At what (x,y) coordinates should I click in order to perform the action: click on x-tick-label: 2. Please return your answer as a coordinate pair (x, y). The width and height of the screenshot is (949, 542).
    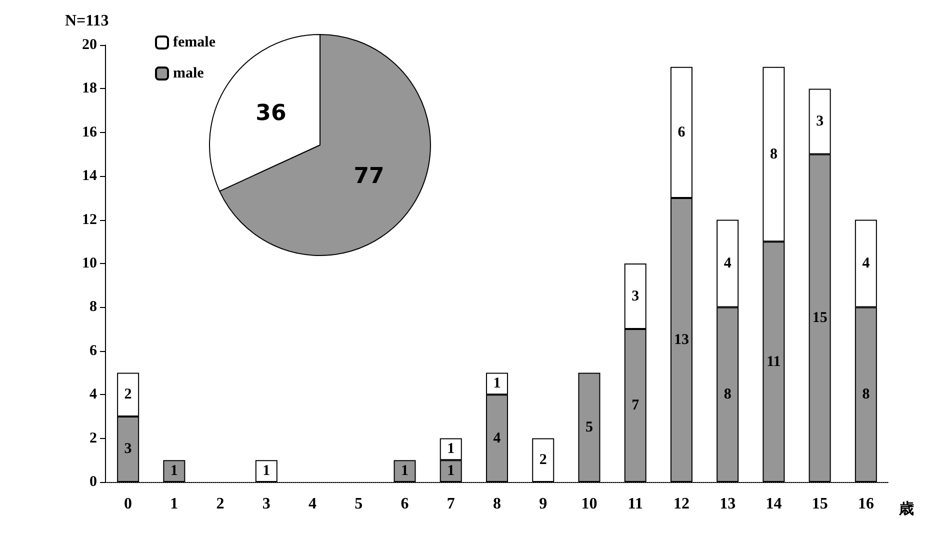
    Looking at the image, I should click on (220, 504).